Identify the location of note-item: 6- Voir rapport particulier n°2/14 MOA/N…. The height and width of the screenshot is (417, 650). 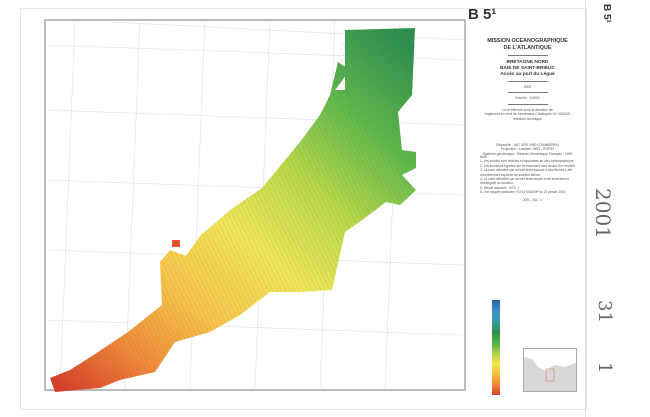
(523, 192).